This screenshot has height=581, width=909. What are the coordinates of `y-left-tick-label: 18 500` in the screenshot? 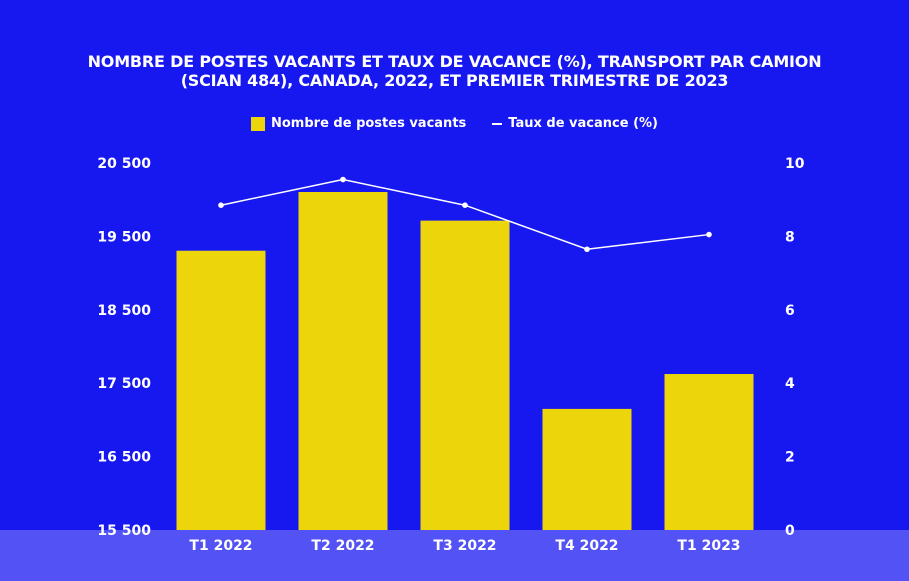 It's located at (124, 311).